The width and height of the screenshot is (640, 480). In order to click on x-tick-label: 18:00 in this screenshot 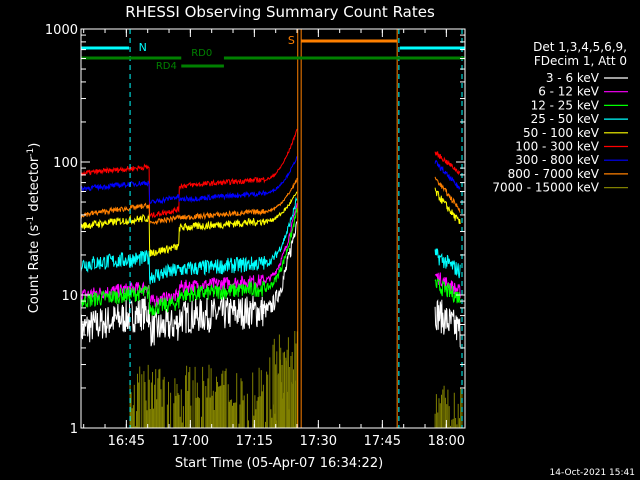, I will do `click(446, 441)`.